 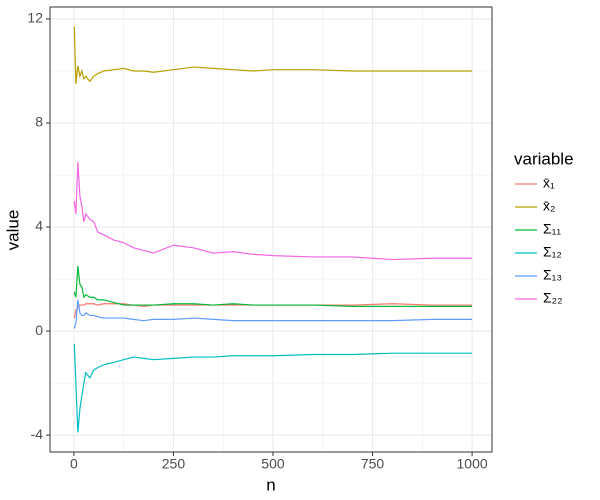 I want to click on legend-label: x̄₁, so click(x=549, y=183).